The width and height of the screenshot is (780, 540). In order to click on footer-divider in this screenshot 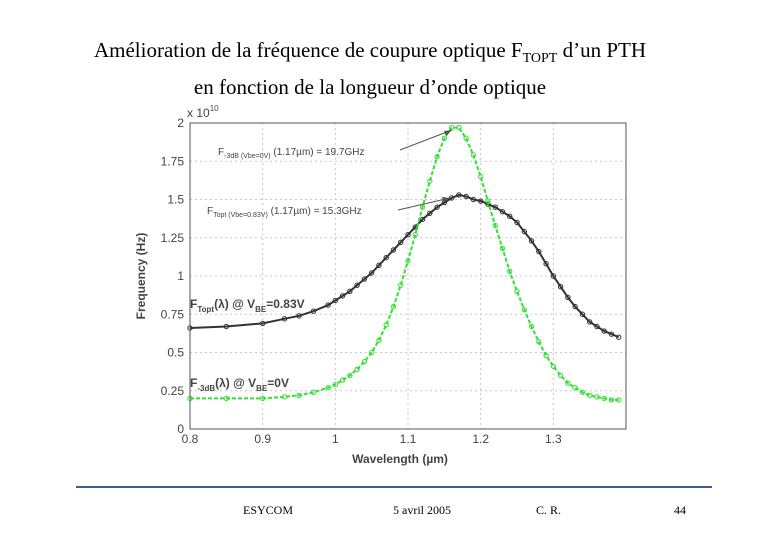, I will do `click(394, 487)`.